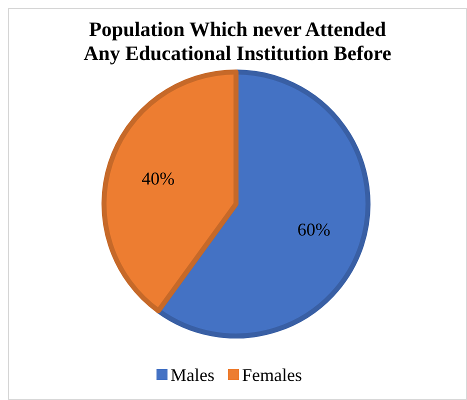  I want to click on data-label: 60%, so click(313, 229).